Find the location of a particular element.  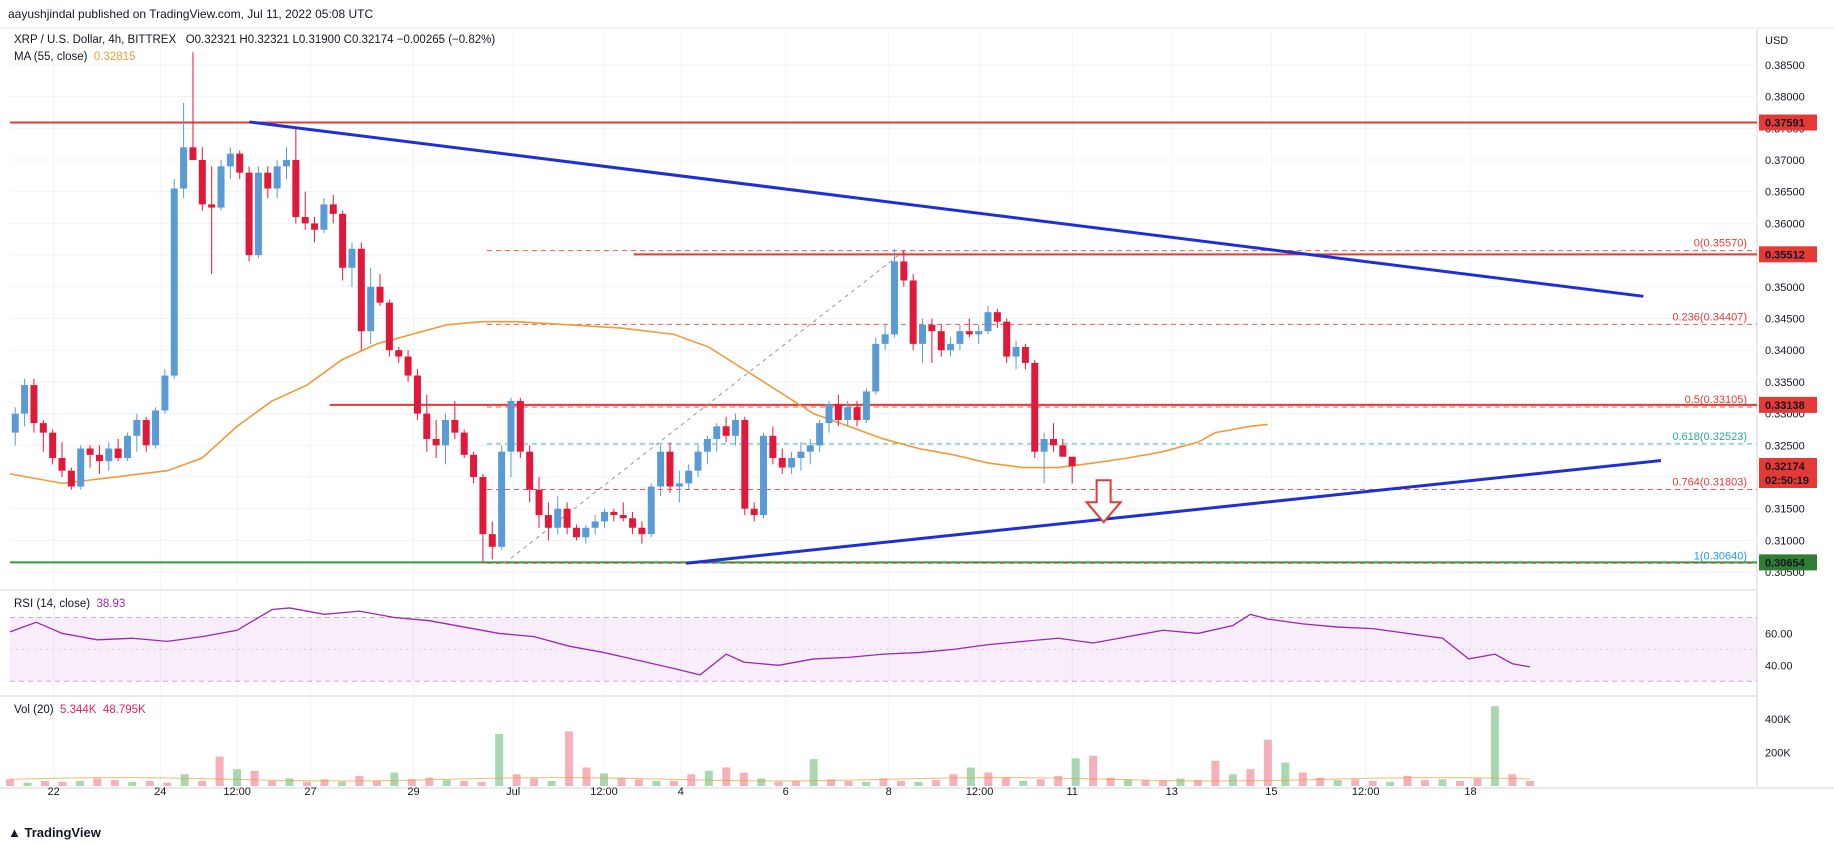

ma55-line is located at coordinates (638, 402).